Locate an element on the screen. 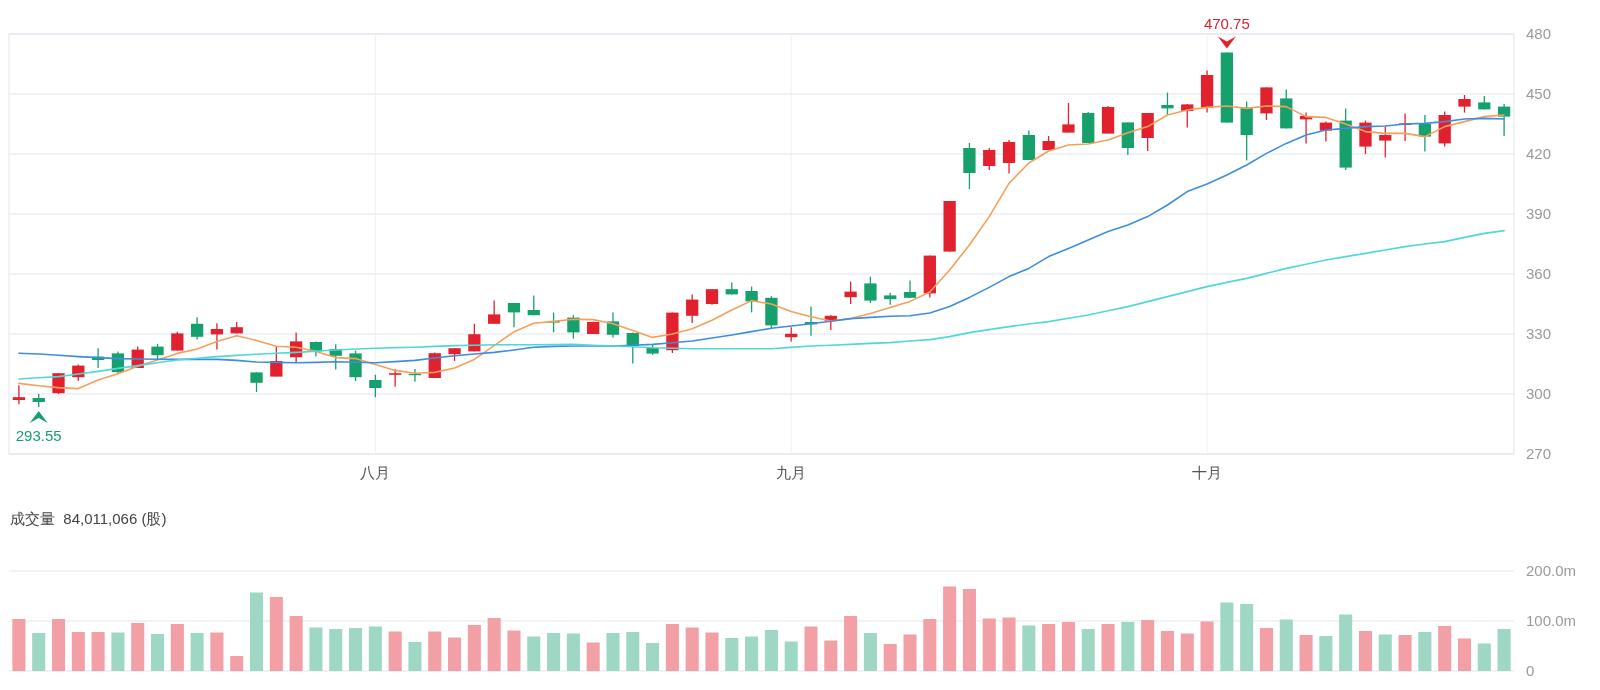  annotation: 293.55 is located at coordinates (38, 435).